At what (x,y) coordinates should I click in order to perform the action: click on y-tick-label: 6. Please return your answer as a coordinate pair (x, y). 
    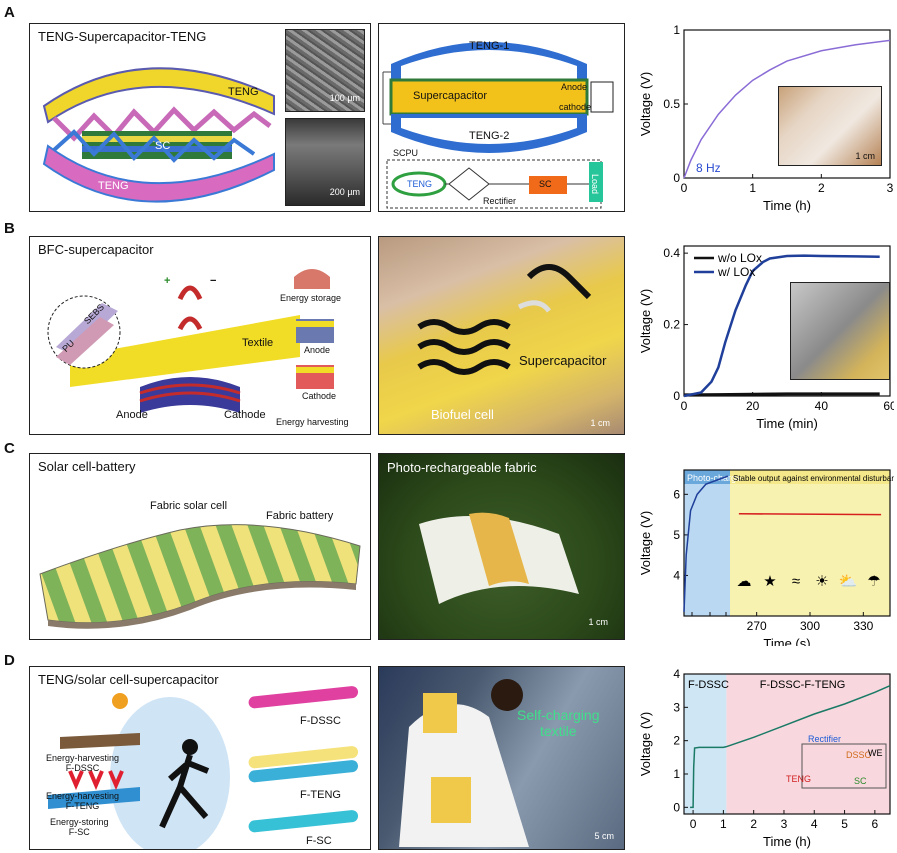
    Looking at the image, I should click on (676, 494).